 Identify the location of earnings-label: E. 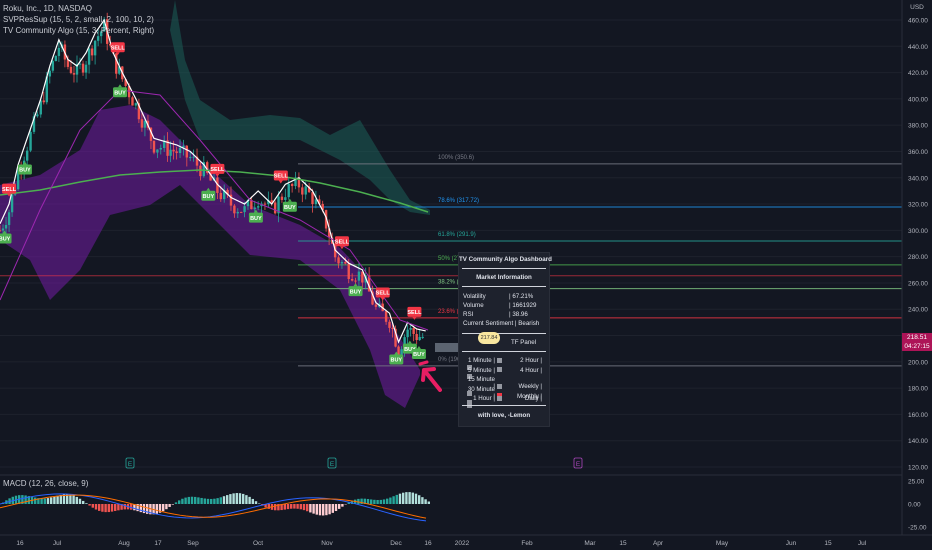
(130, 464).